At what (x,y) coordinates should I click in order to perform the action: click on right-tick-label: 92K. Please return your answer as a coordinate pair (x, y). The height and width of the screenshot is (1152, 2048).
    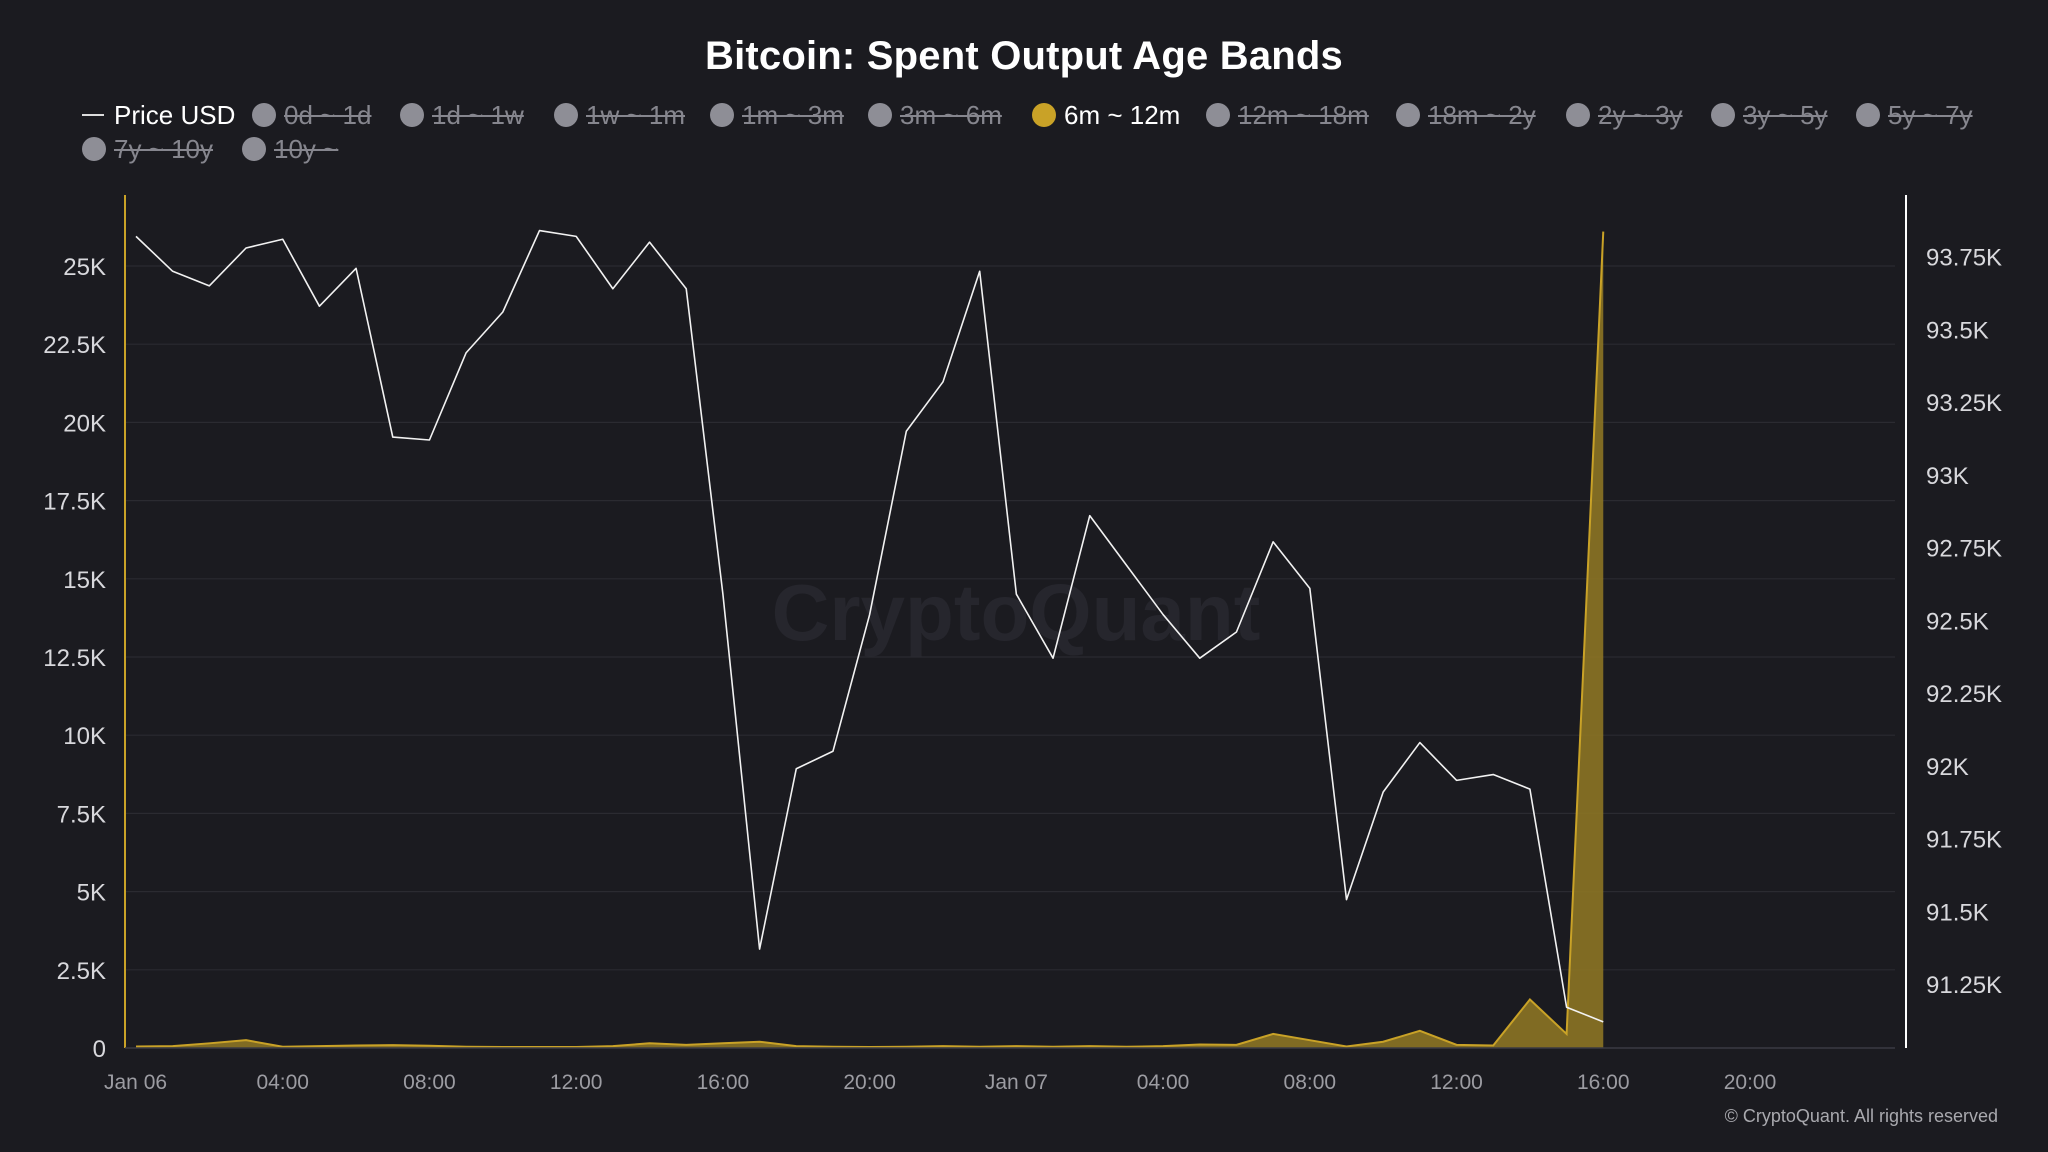
    Looking at the image, I should click on (1947, 767).